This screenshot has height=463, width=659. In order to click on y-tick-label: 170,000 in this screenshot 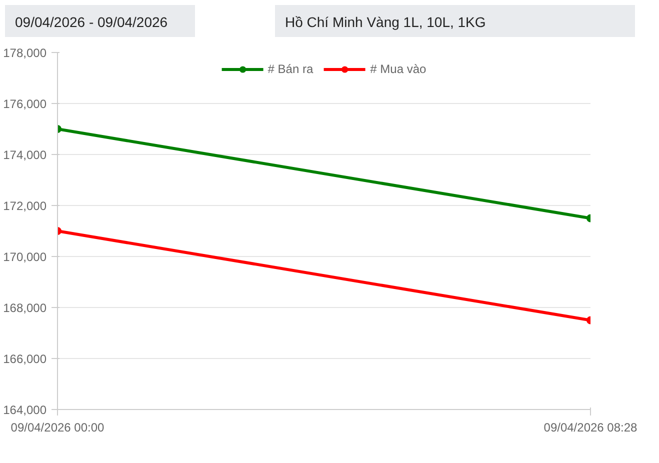, I will do `click(25, 257)`.